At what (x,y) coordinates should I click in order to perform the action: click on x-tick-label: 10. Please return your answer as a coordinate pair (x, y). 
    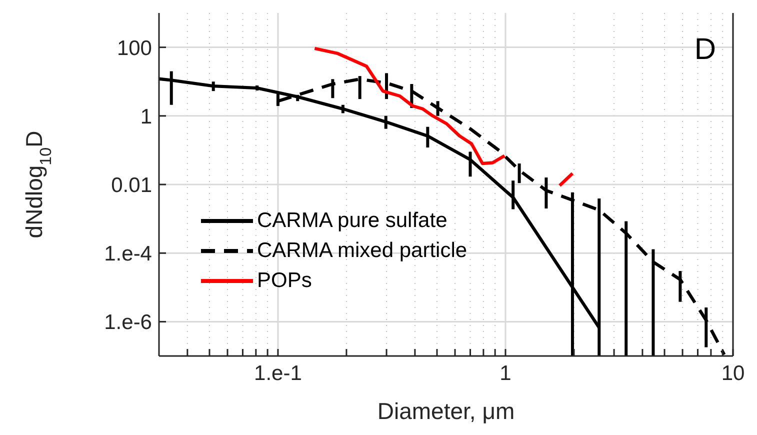
    Looking at the image, I should click on (733, 373).